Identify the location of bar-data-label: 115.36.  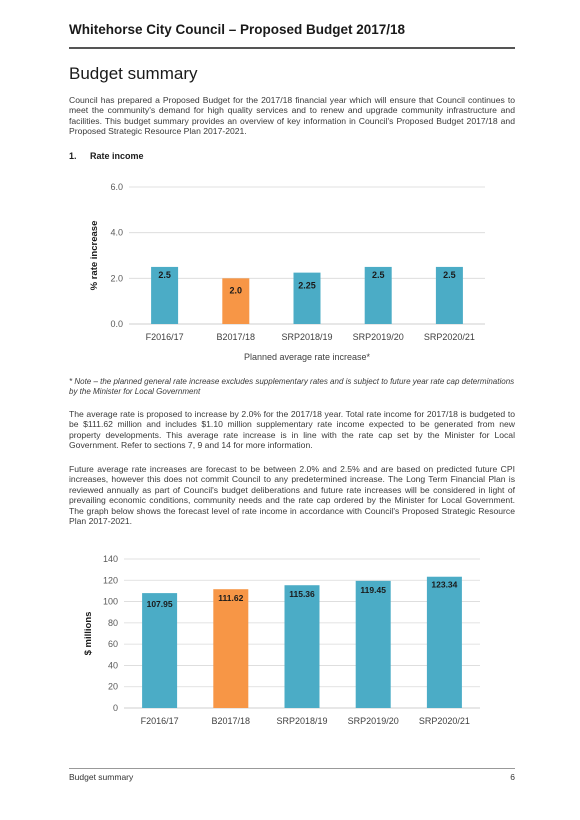
(302, 594).